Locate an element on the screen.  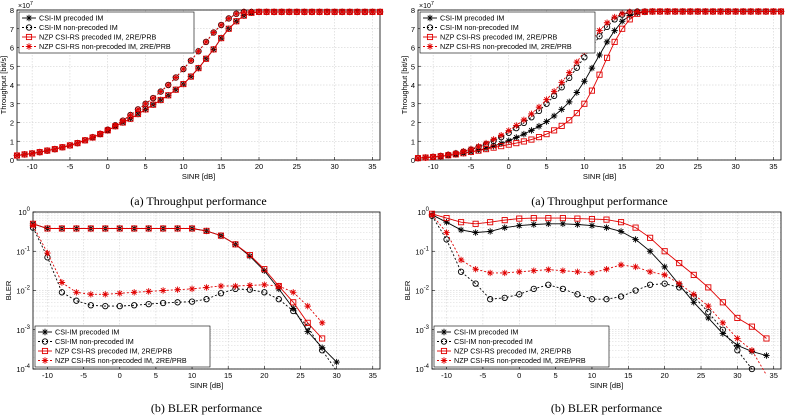
x-tick-label: 10 is located at coordinates (584, 166).